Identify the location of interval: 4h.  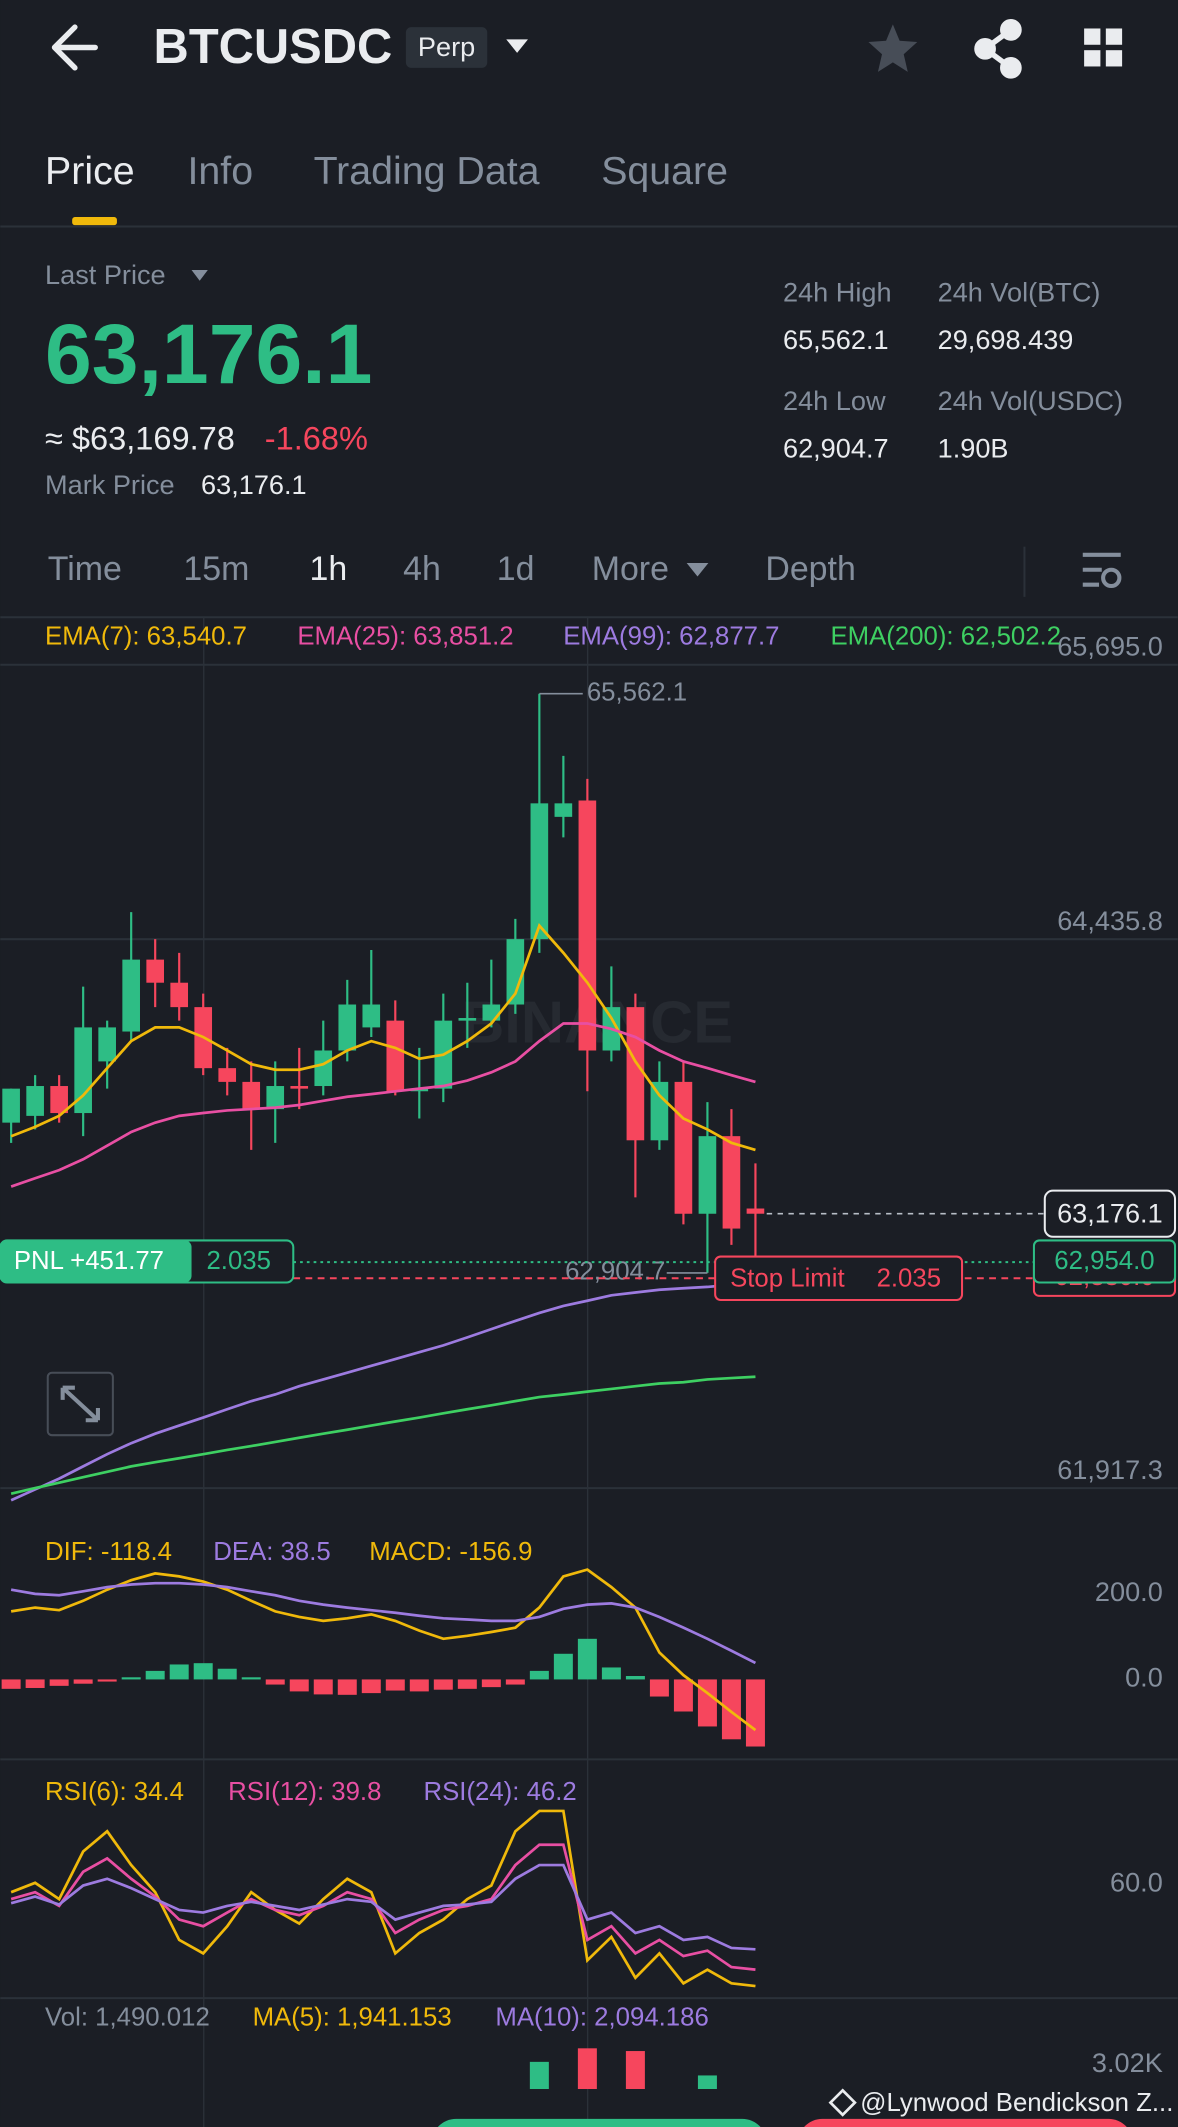
(422, 569).